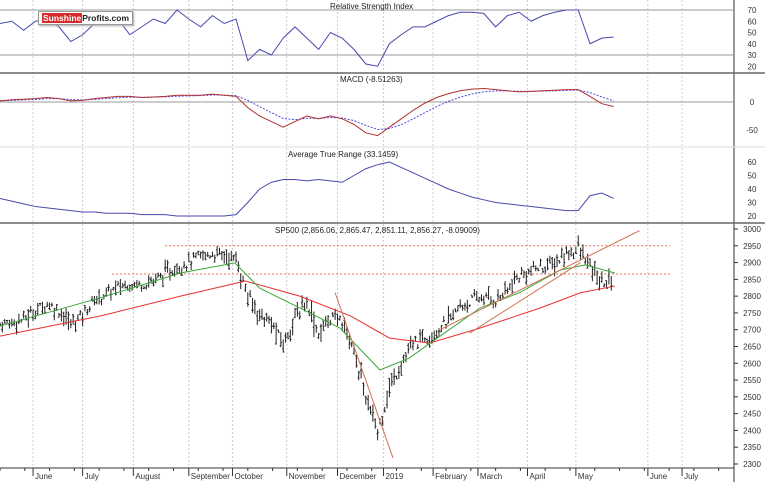 This screenshot has width=765, height=482. I want to click on rsi-tick-label: 20, so click(752, 66).